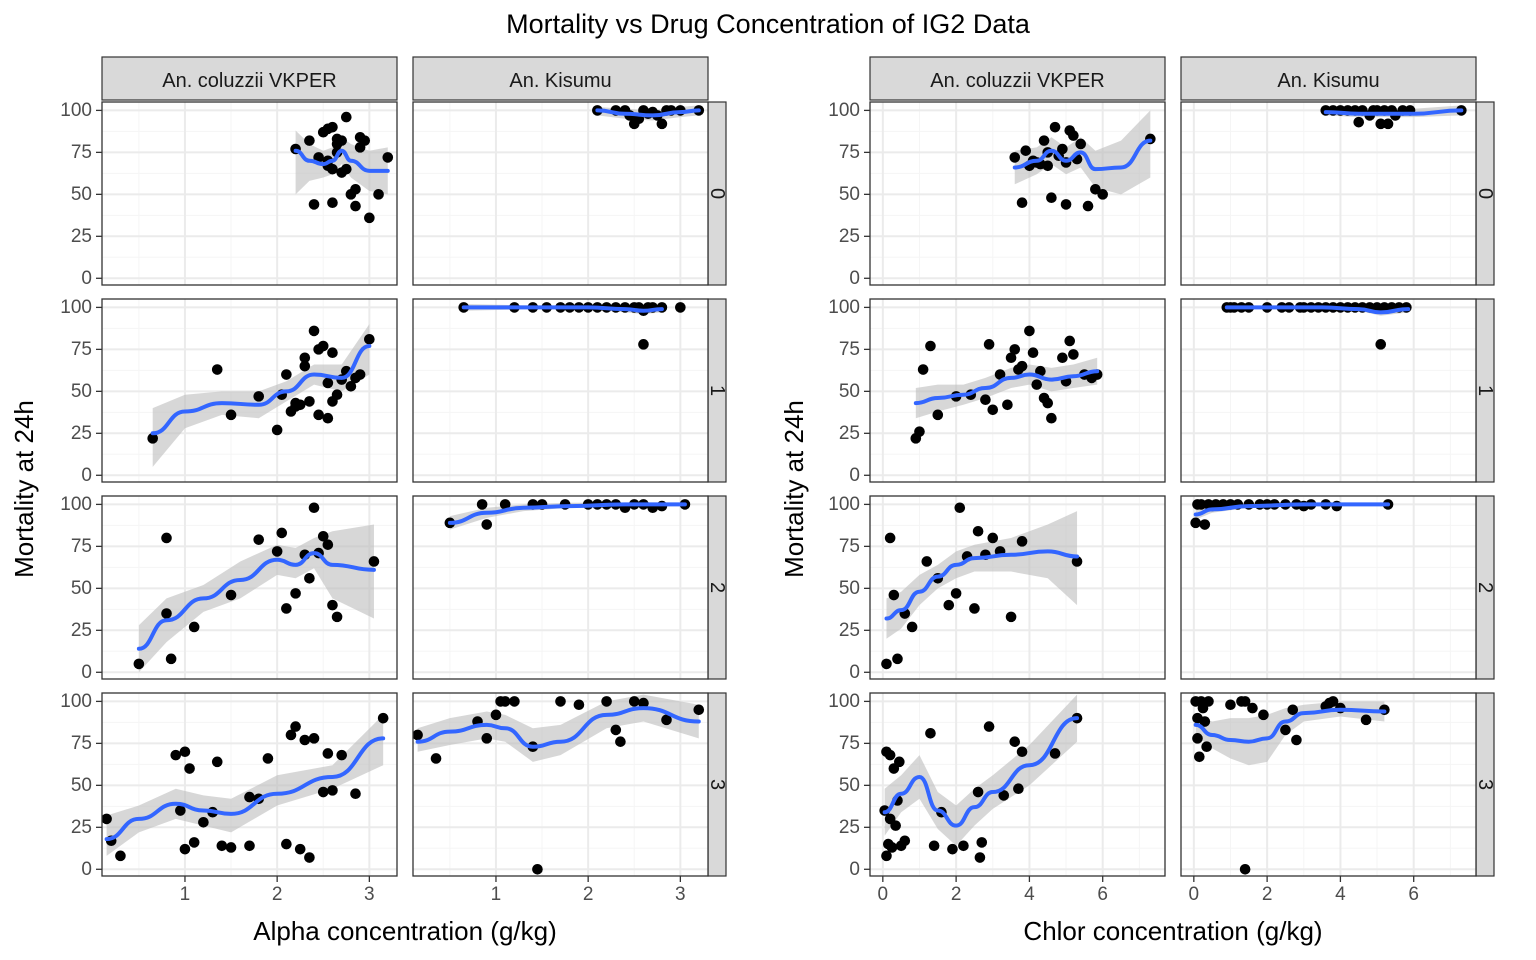  What do you see at coordinates (560, 81) in the screenshot?
I see `facet-strip-column-label: An. Kisumu` at bounding box center [560, 81].